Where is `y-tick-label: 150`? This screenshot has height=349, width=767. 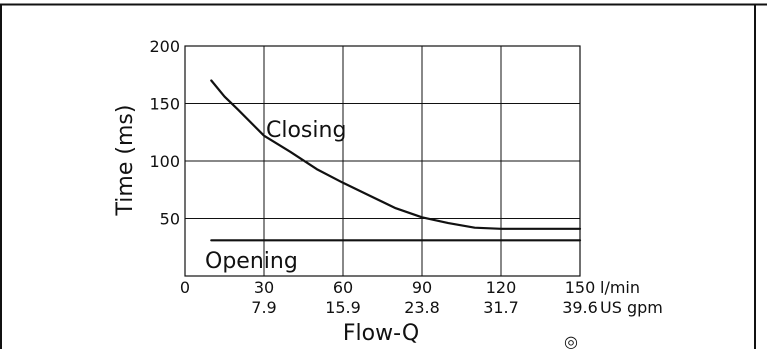
y-tick-label: 150 is located at coordinates (164, 104).